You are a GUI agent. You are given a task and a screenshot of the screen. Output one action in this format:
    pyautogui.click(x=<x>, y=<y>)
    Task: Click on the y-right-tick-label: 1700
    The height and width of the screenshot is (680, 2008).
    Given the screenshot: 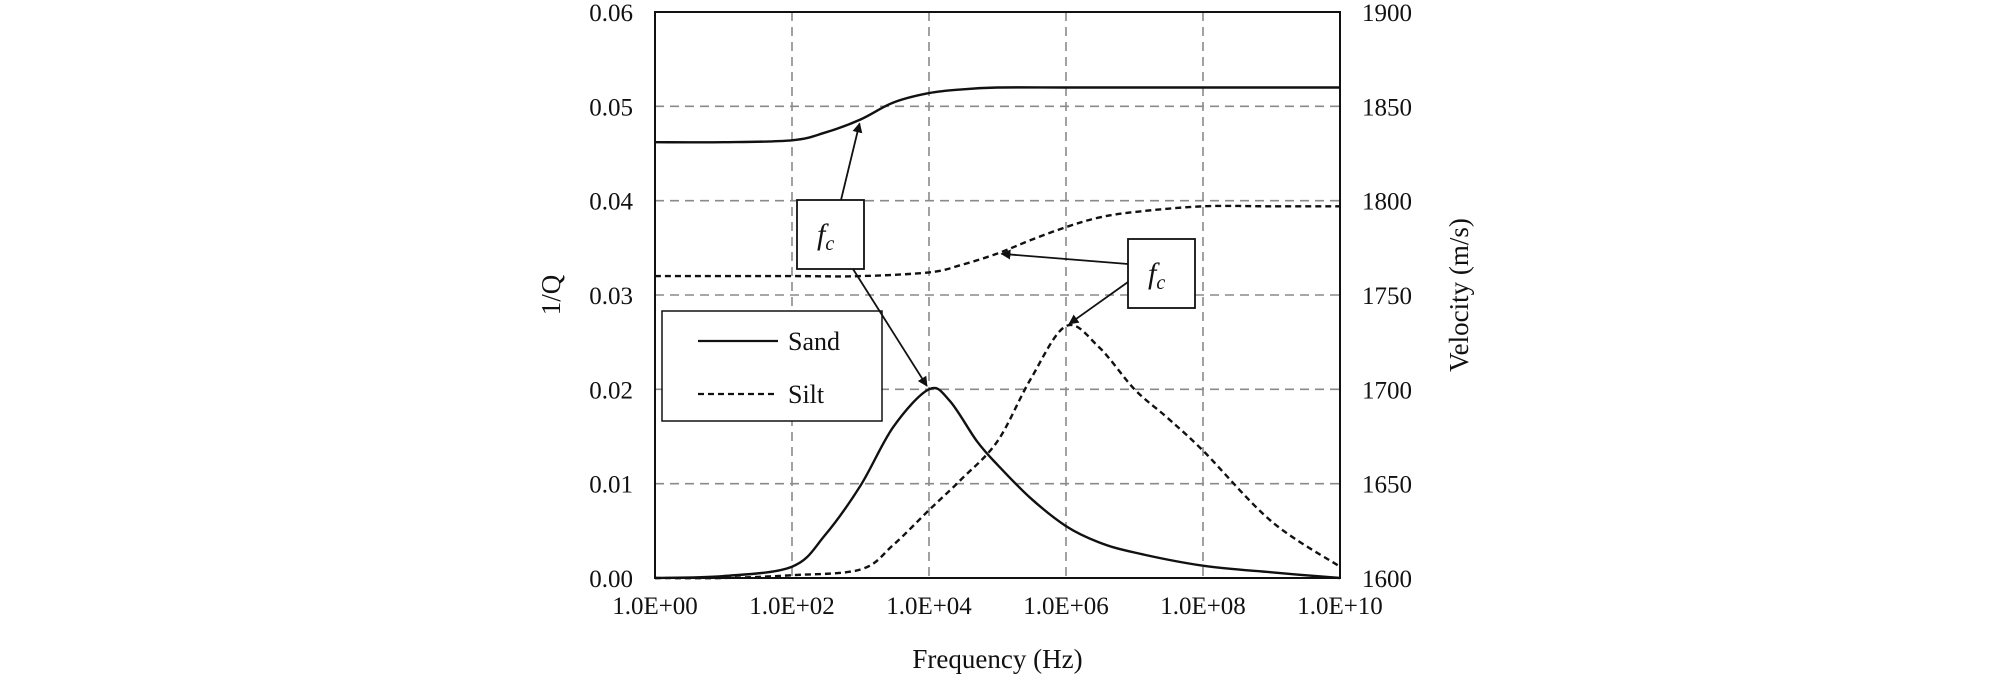 What is the action you would take?
    pyautogui.click(x=1387, y=390)
    